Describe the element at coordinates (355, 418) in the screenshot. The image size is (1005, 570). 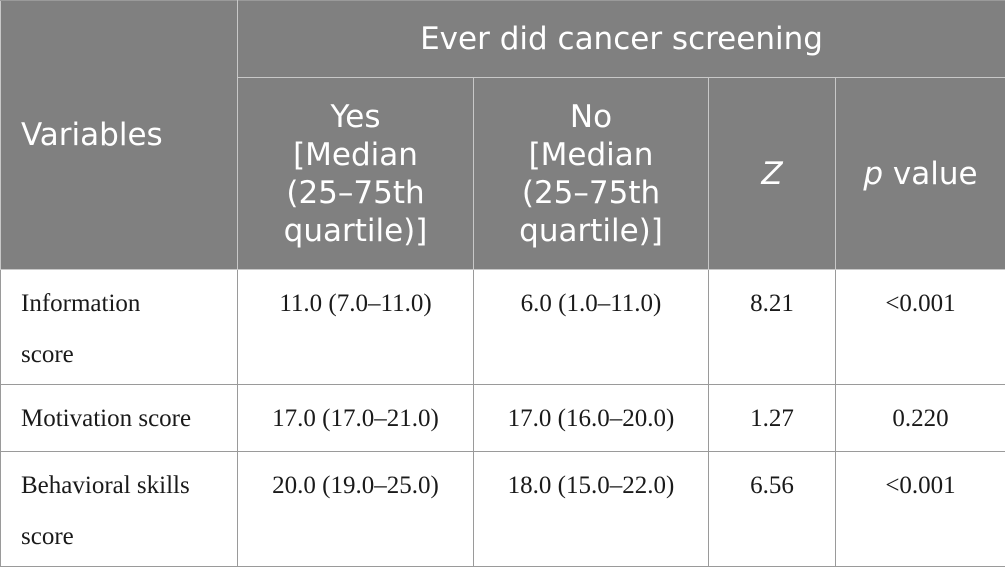
I see `yes-value-cell: 17.0 (17.0–21.0)` at that location.